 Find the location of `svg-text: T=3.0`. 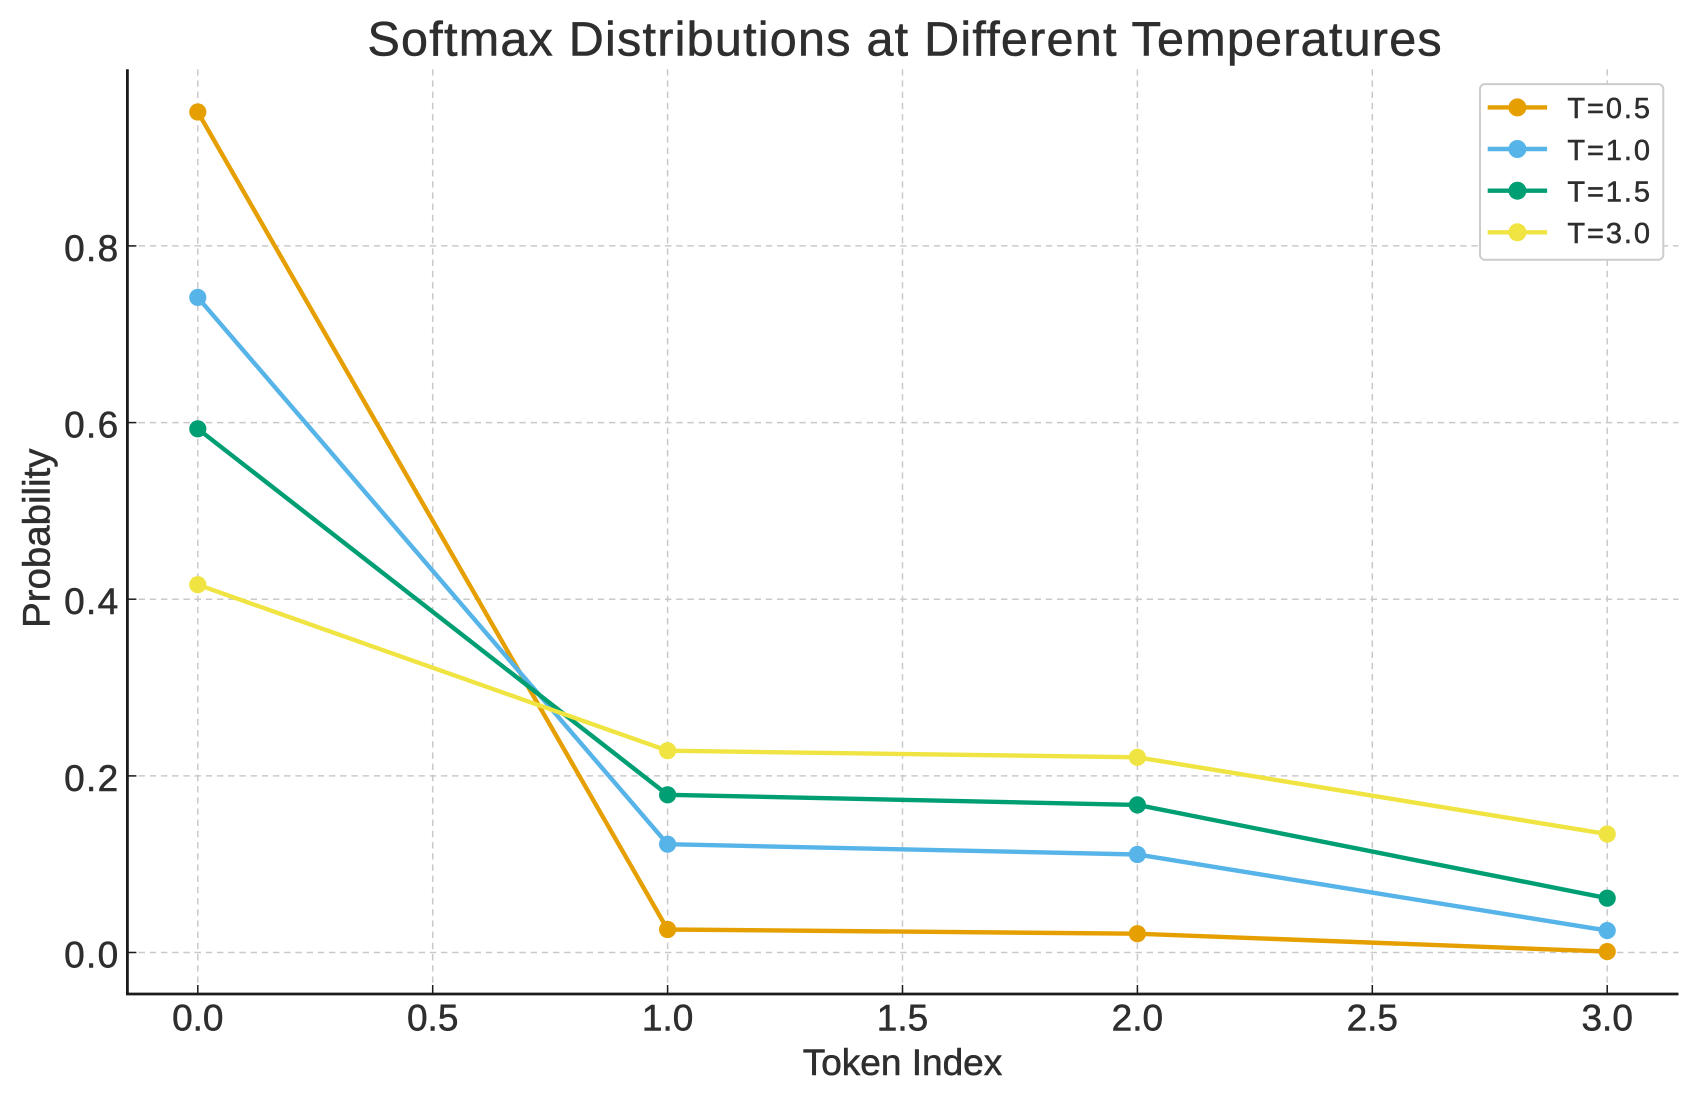

svg-text: T=3.0 is located at coordinates (1609, 234).